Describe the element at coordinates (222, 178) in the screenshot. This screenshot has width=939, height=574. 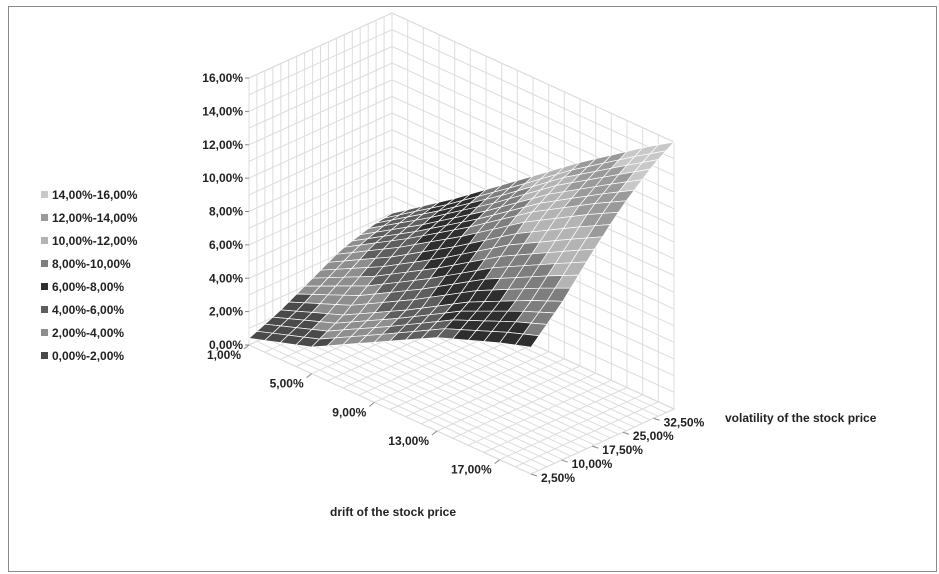
I see `z-tick-label: 10,00%` at that location.